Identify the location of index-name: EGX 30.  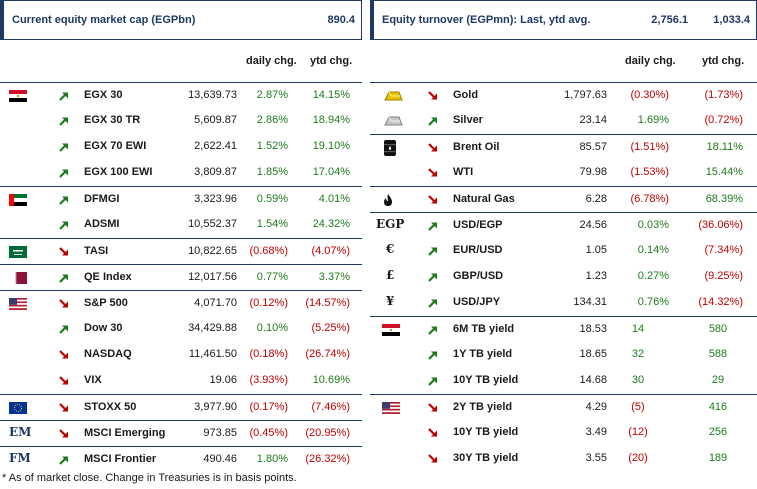
(103, 95).